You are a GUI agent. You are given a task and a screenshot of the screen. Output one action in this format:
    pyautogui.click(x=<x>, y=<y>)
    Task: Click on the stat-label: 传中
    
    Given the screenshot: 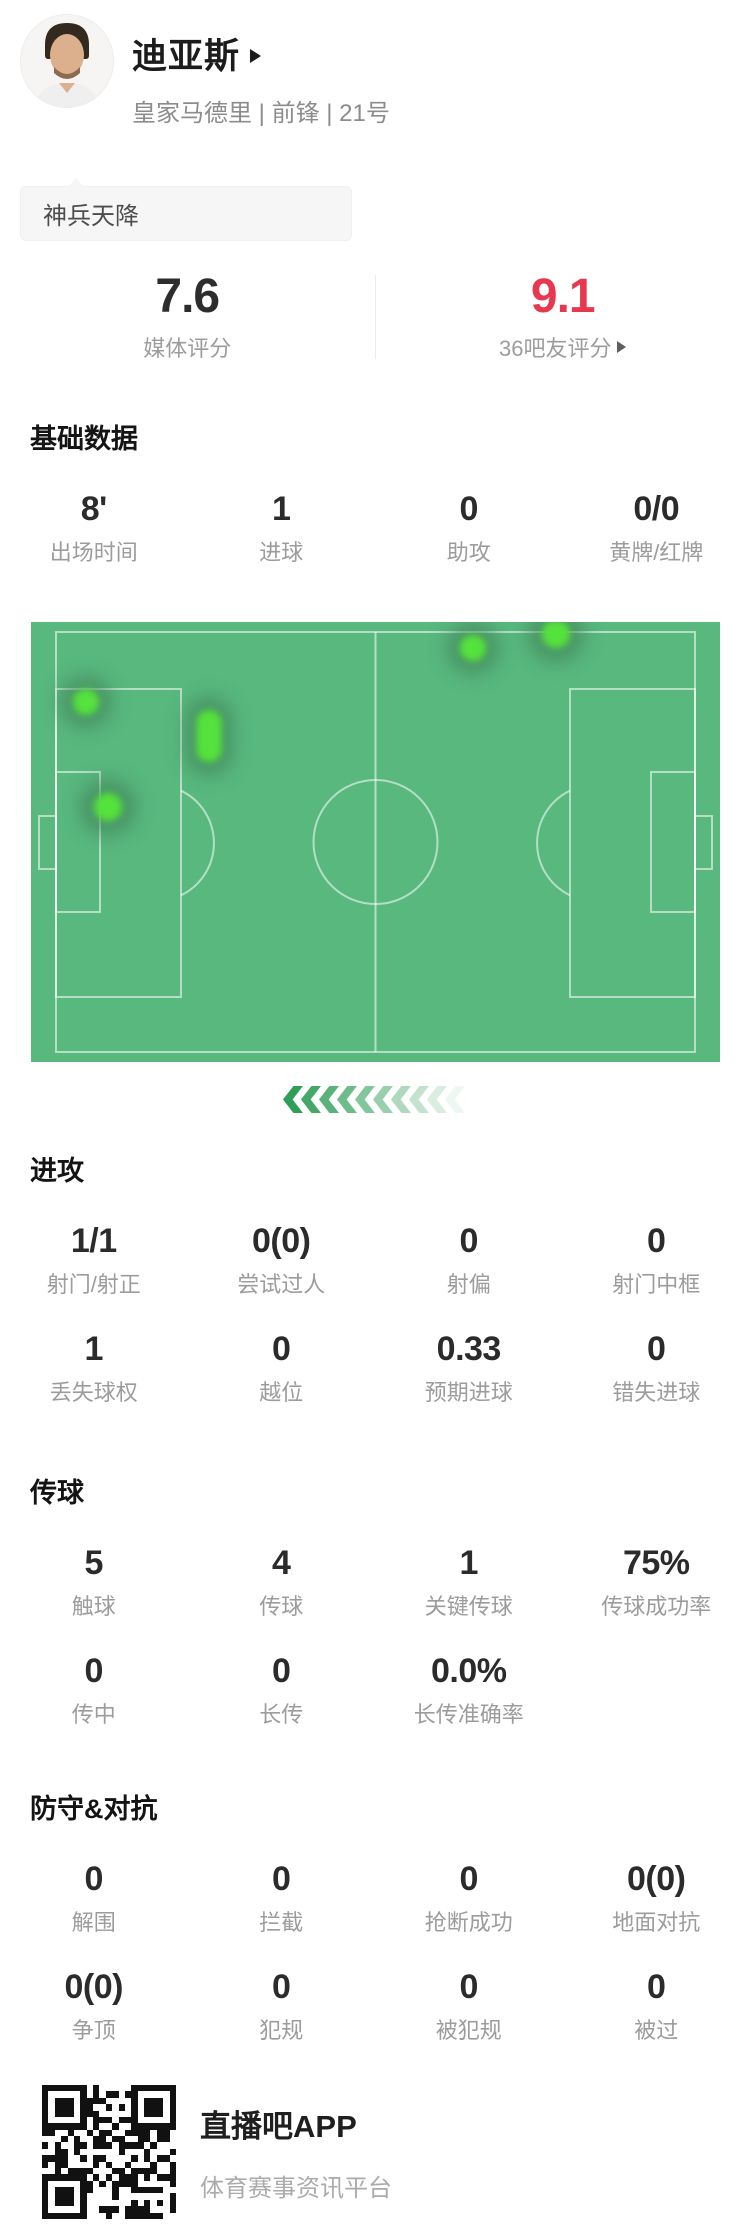 What is the action you would take?
    pyautogui.click(x=94, y=1713)
    